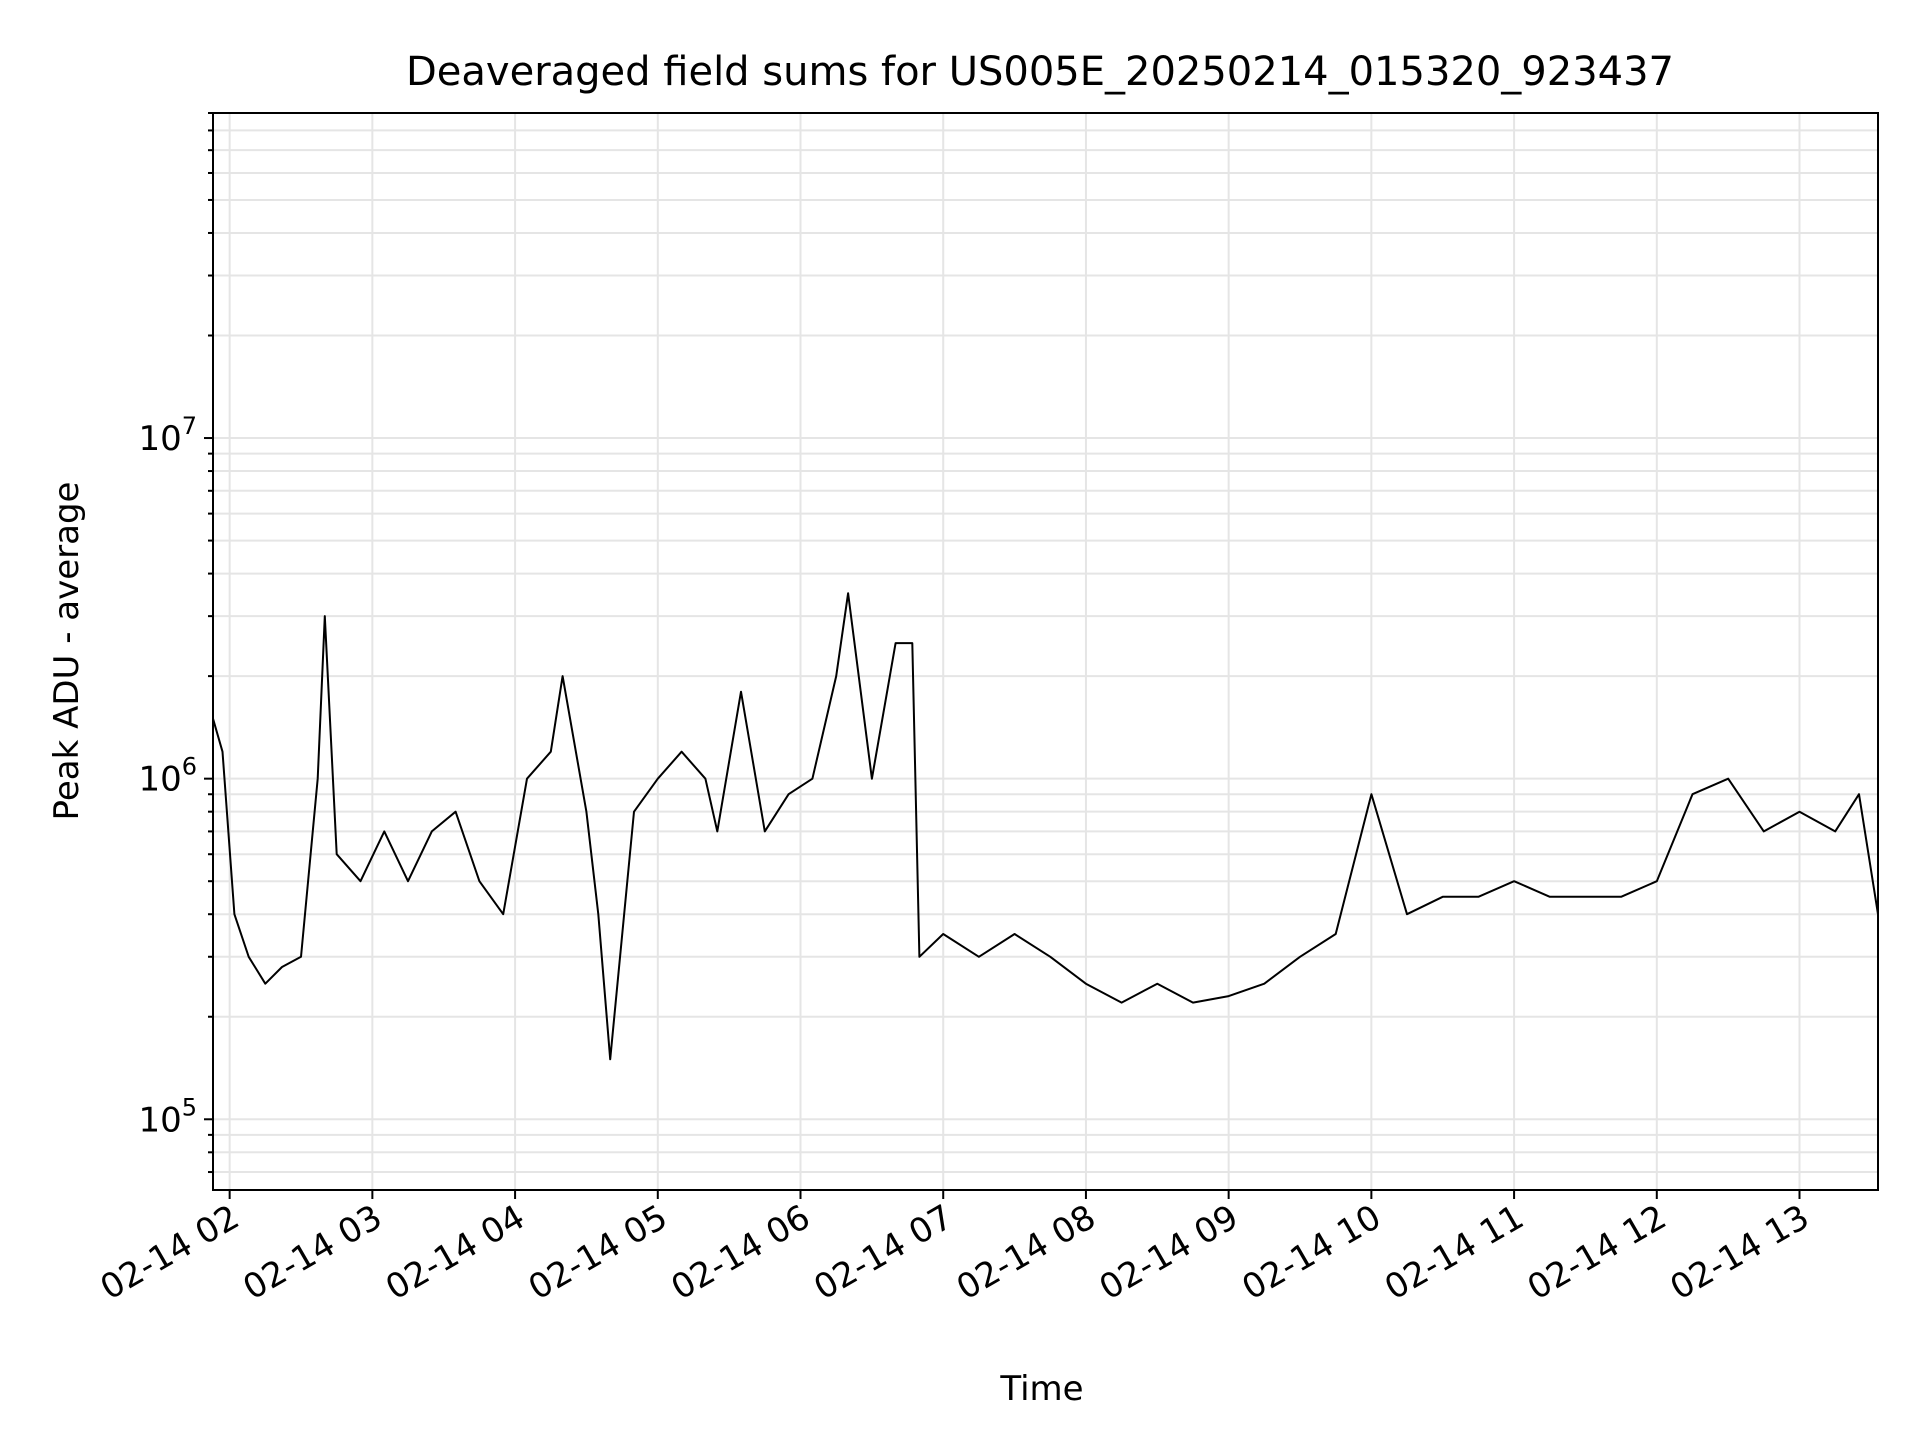 The image size is (1920, 1440). What do you see at coordinates (67, 651) in the screenshot?
I see `y-axis-label: Peak ADU - average` at bounding box center [67, 651].